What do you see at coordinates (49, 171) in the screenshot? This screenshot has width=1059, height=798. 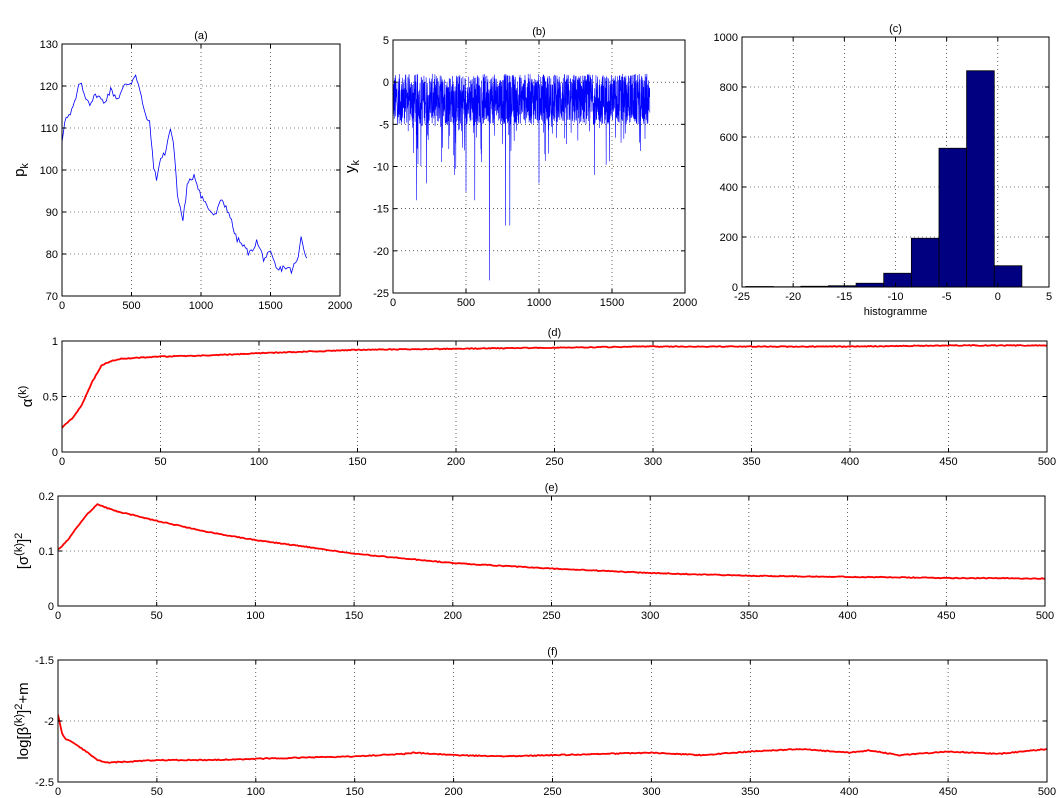 I see `y-tick-label: 100` at bounding box center [49, 171].